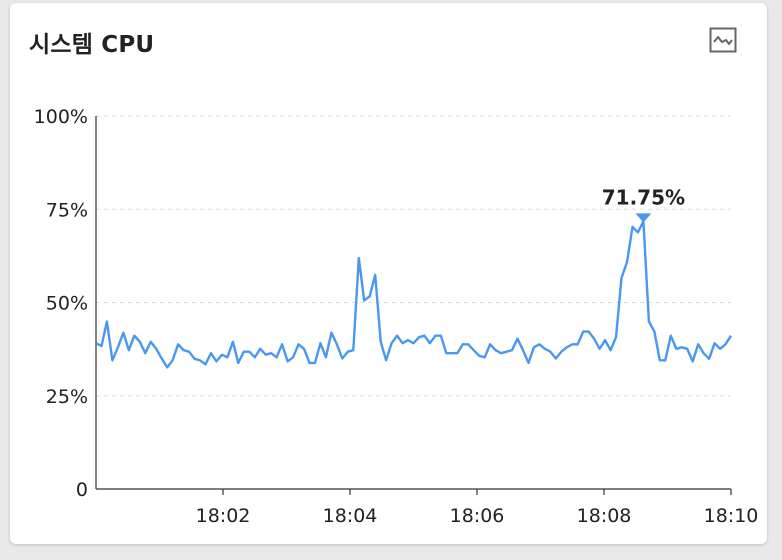  Describe the element at coordinates (723, 40) in the screenshot. I see `line-chart-icon` at that location.